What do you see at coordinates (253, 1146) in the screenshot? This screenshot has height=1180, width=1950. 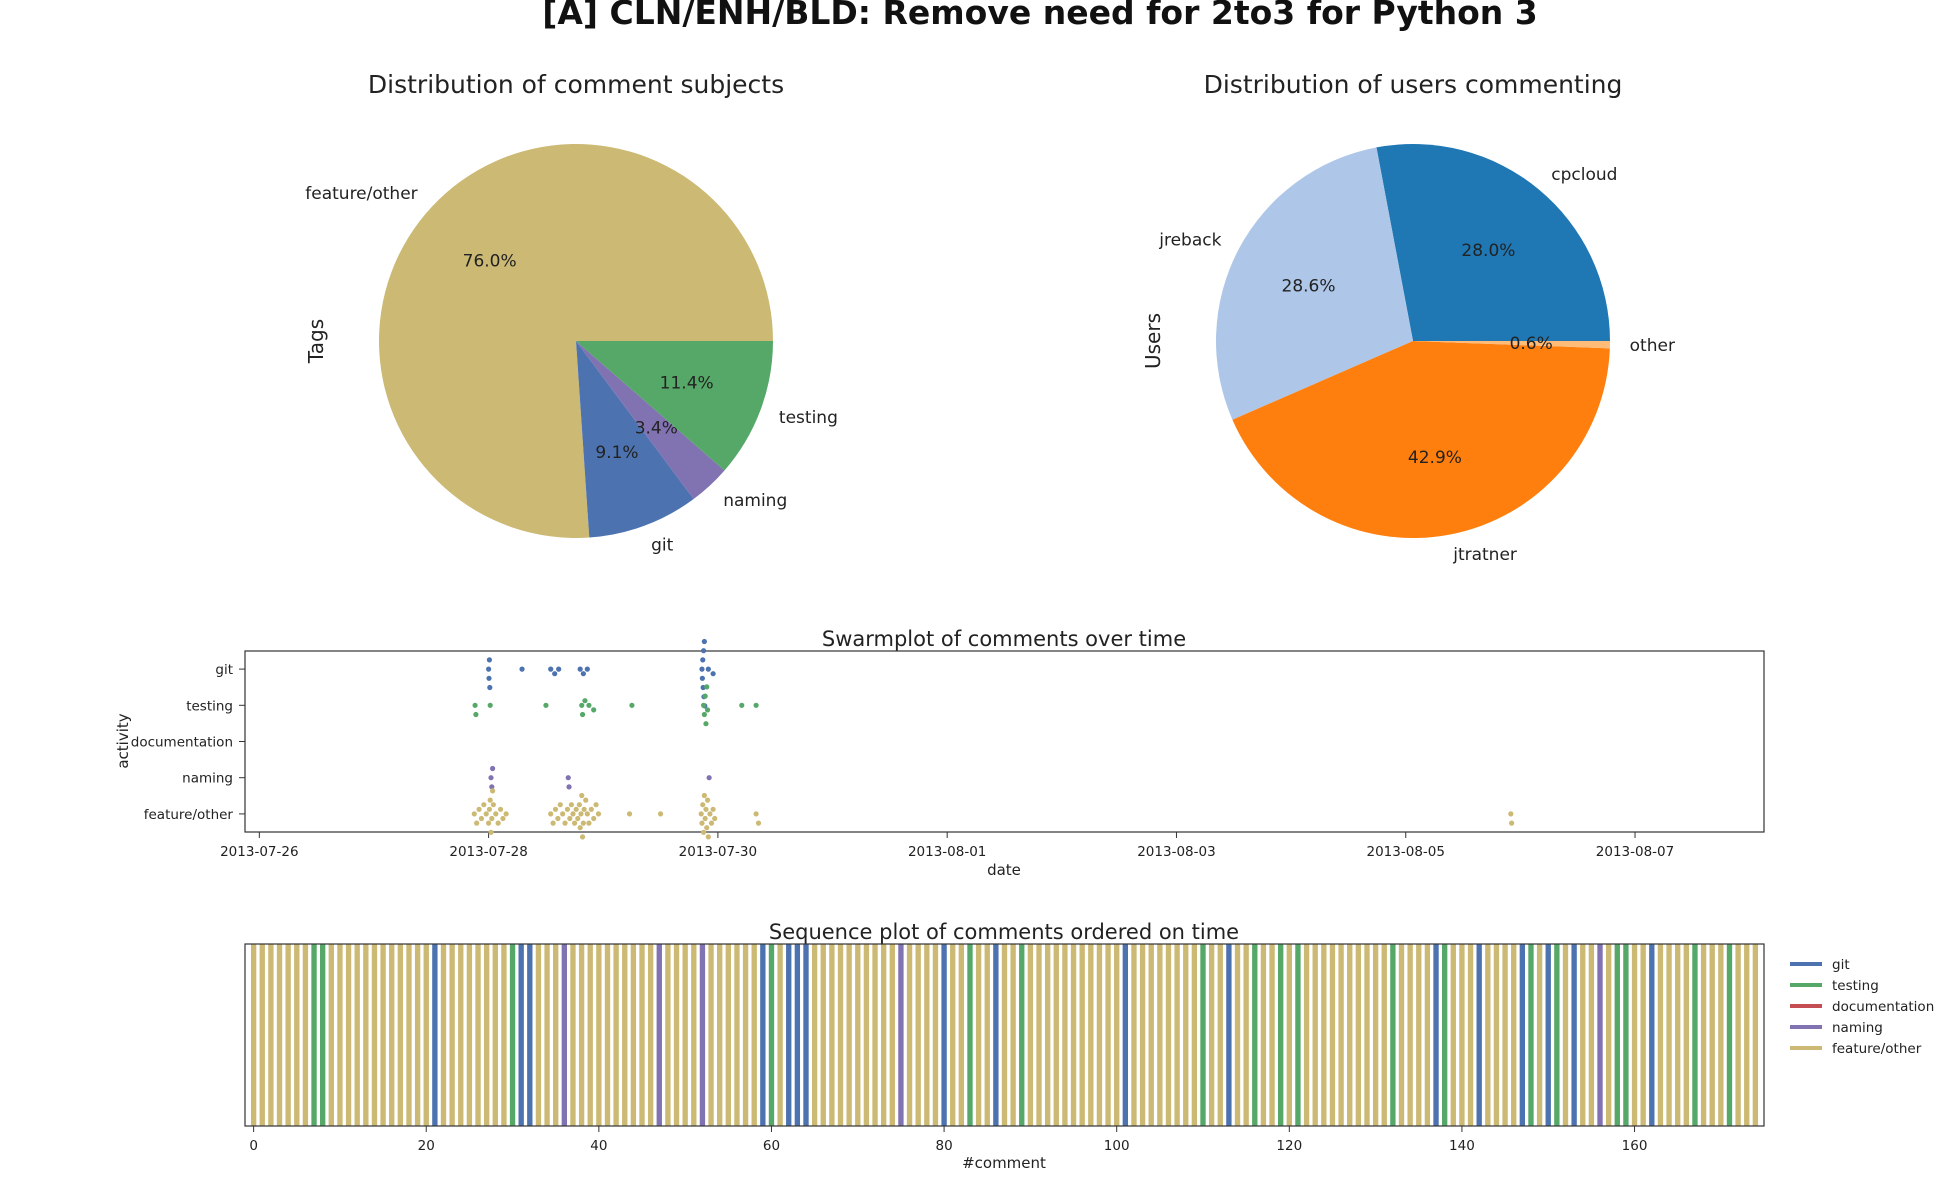 I see `sequence-xtick-0: 0` at bounding box center [253, 1146].